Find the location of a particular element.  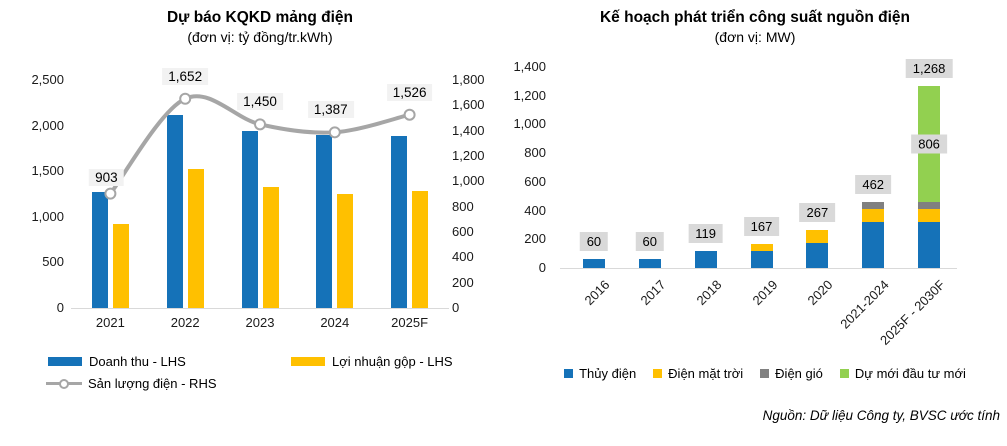

source-note: Nguồn: Dữ liệu Công ty, BVSC ước tính is located at coordinates (881, 415).